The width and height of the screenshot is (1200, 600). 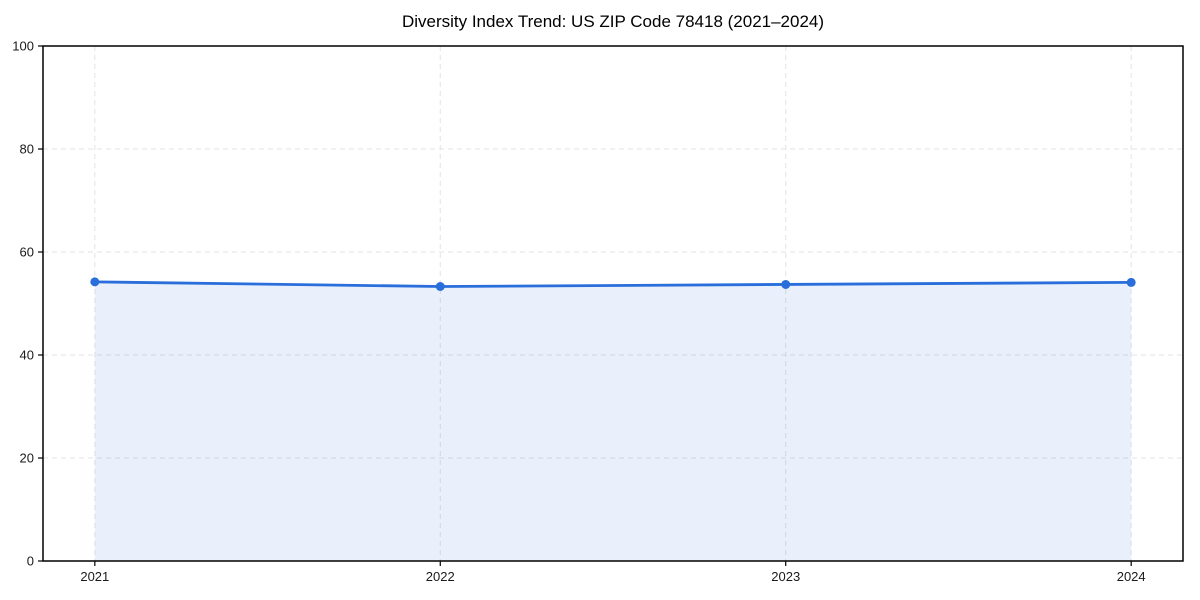 I want to click on x-tick-label: 2024, so click(x=1131, y=576).